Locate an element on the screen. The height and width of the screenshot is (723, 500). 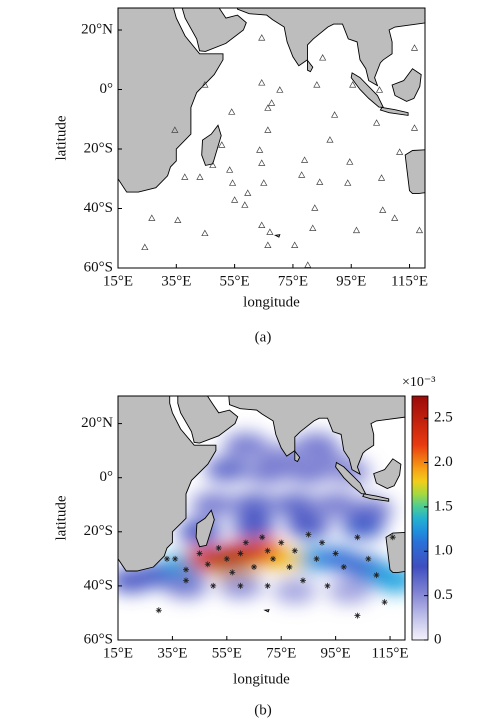
x-tick-label: 15°E is located at coordinates (118, 281).